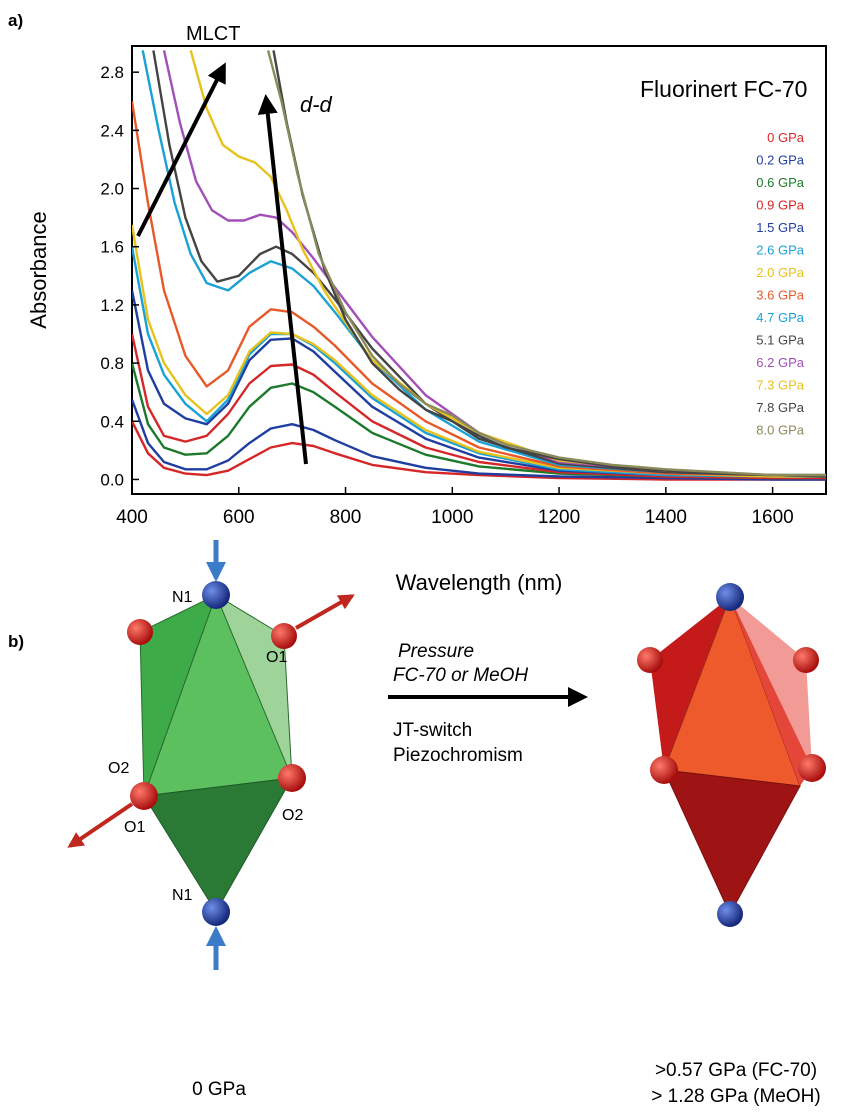  I want to click on legend-entry: 7.3 GPa, so click(780, 385).